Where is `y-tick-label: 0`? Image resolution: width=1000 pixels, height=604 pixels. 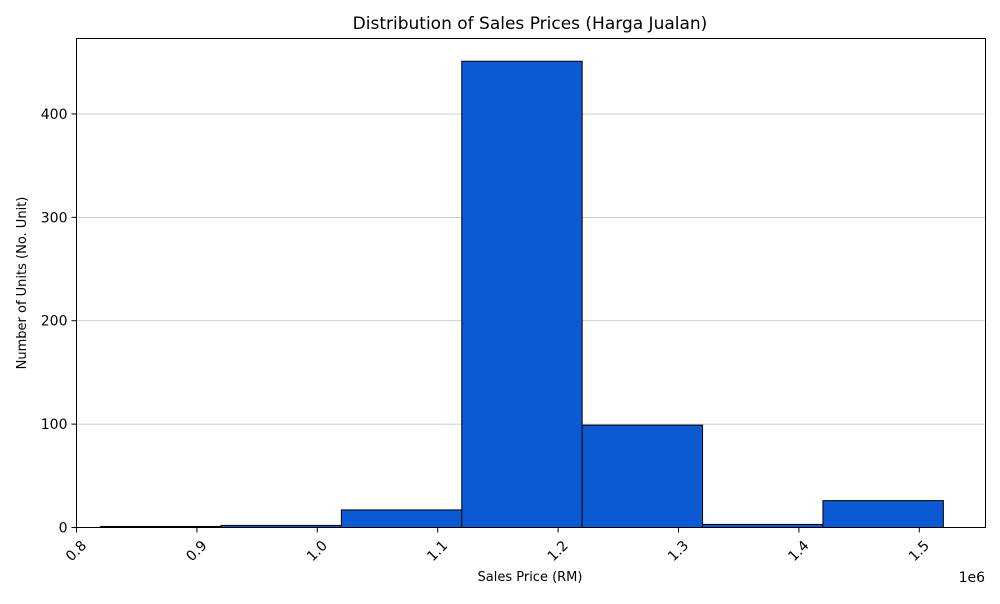 y-tick-label: 0 is located at coordinates (63, 529).